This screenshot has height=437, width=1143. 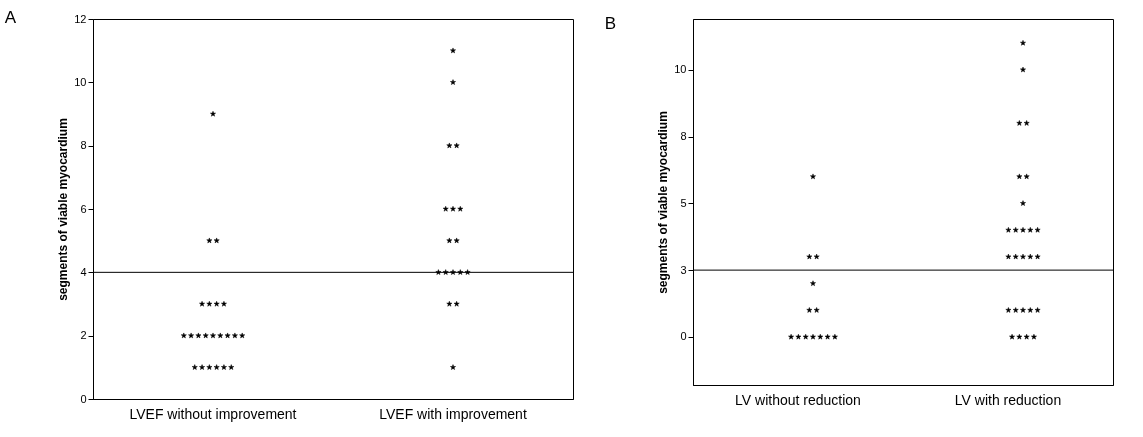 What do you see at coordinates (453, 413) in the screenshot?
I see `x-tick-label: LVEF with improvement` at bounding box center [453, 413].